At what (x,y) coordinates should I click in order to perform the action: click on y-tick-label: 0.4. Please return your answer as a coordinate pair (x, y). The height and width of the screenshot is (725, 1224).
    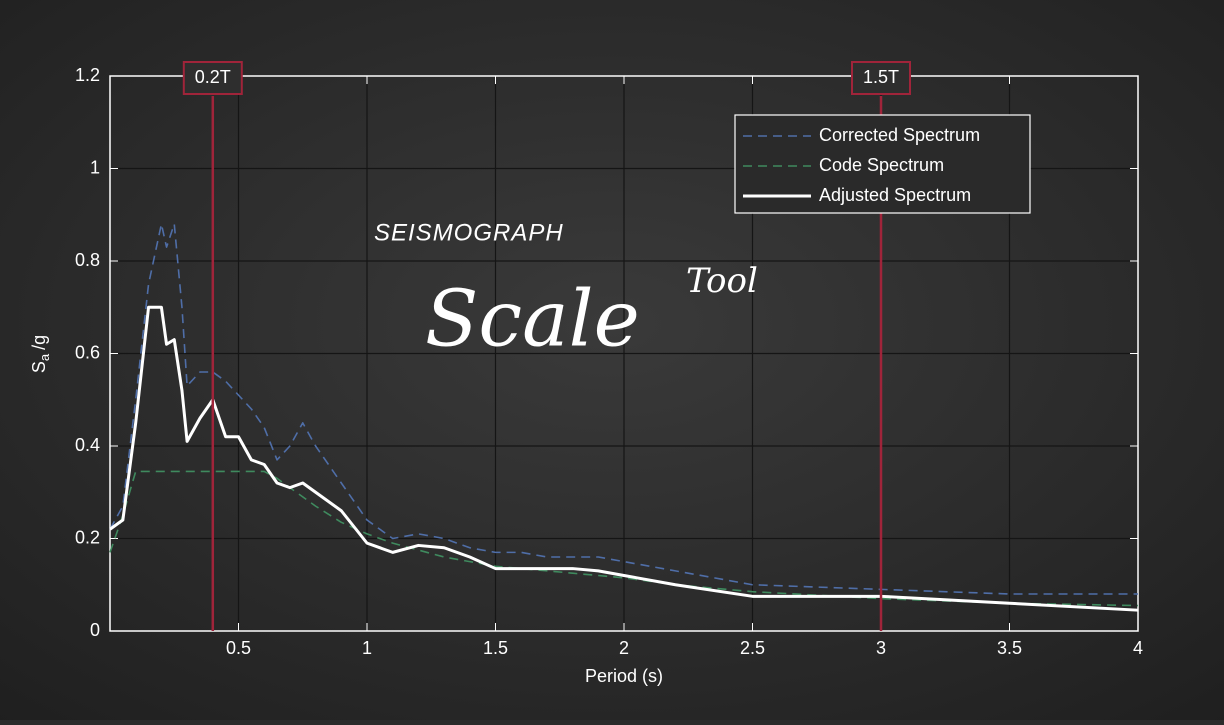
    Looking at the image, I should click on (87, 445).